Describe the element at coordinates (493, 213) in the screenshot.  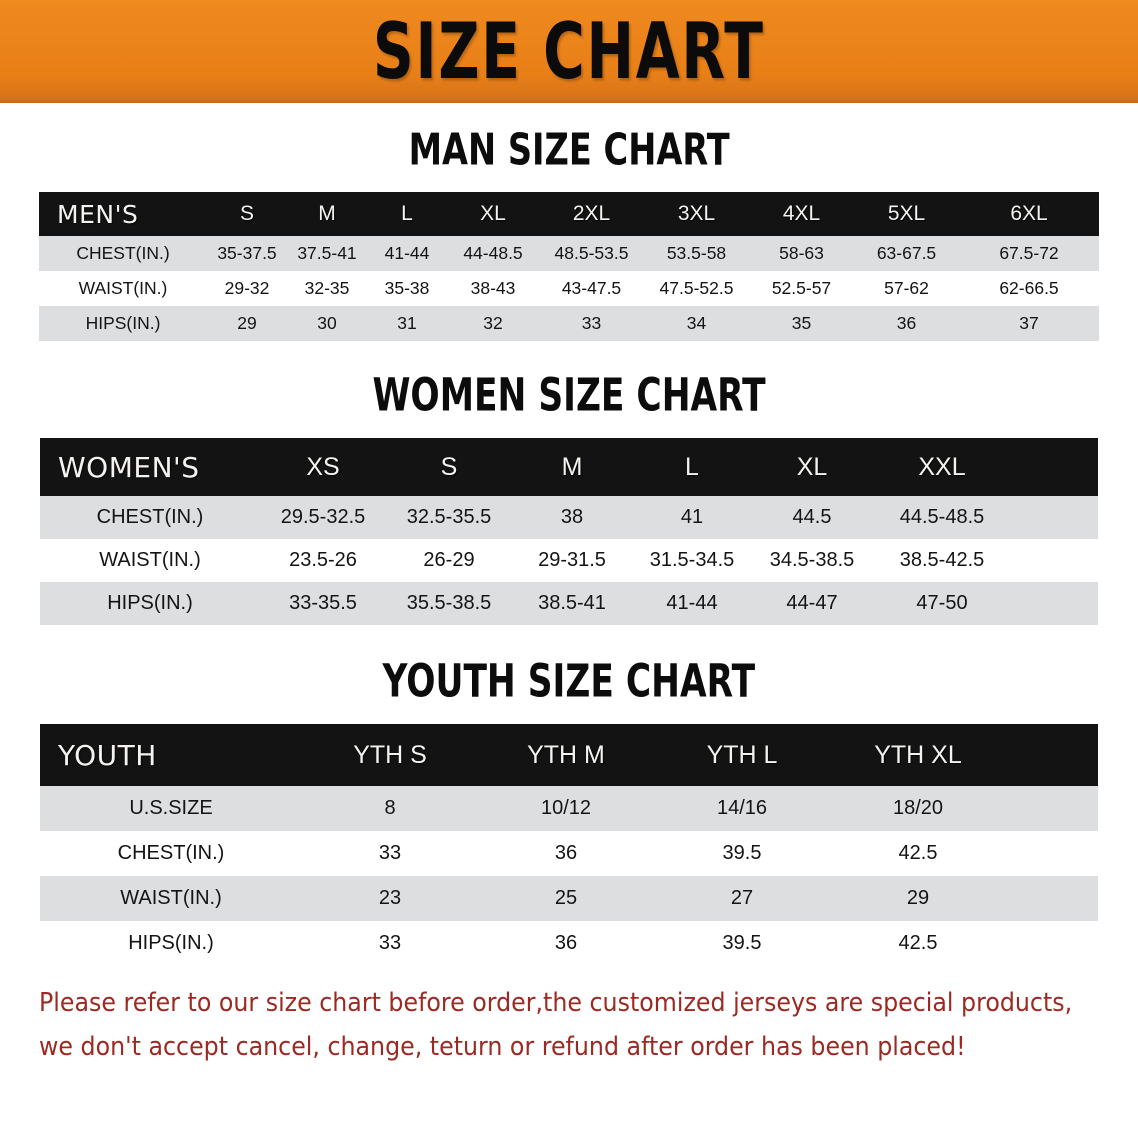
I see `man-column-header-3: XL` at that location.